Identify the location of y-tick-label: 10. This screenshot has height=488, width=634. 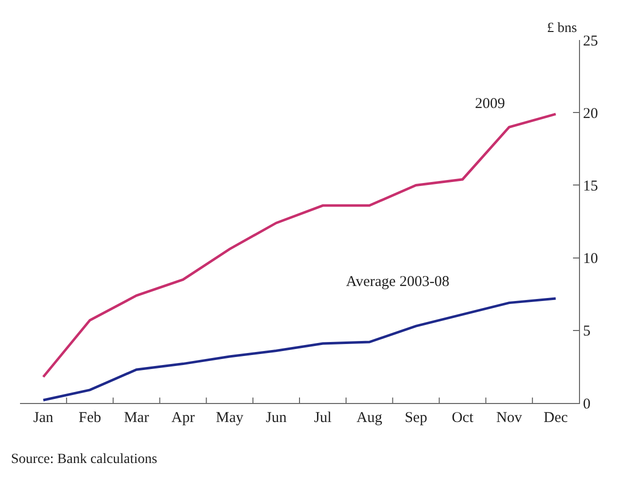
(590, 259).